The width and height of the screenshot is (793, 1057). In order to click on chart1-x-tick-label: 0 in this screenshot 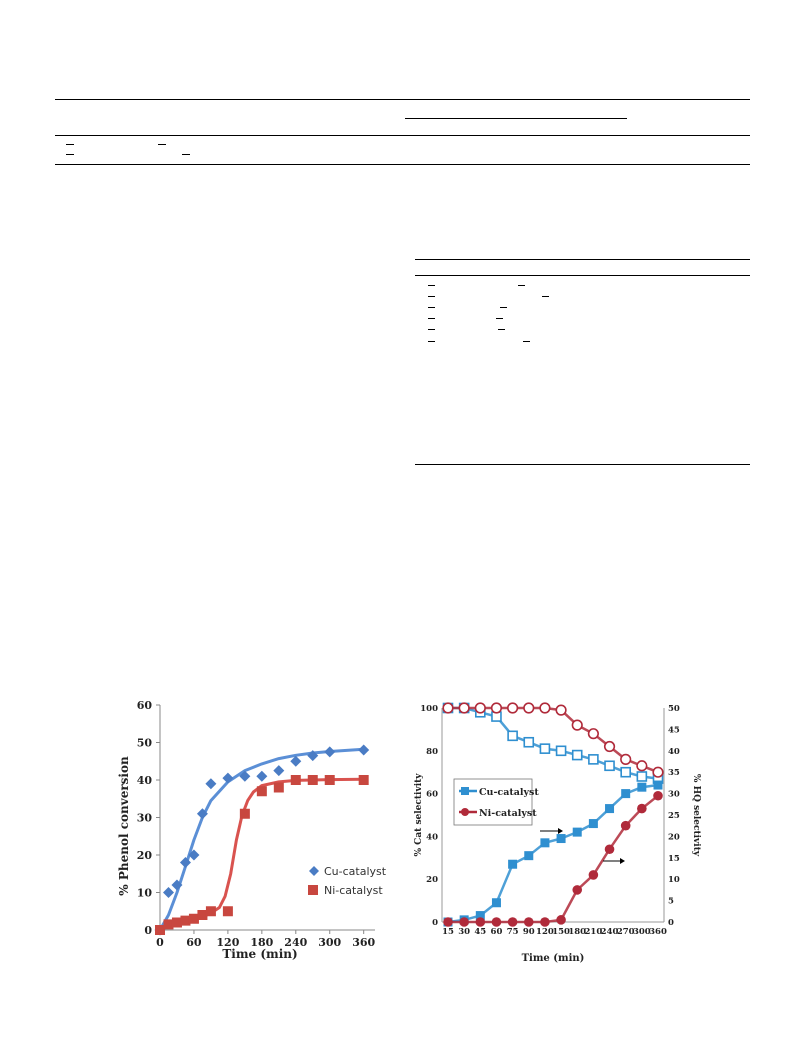, I will do `click(160, 942)`.